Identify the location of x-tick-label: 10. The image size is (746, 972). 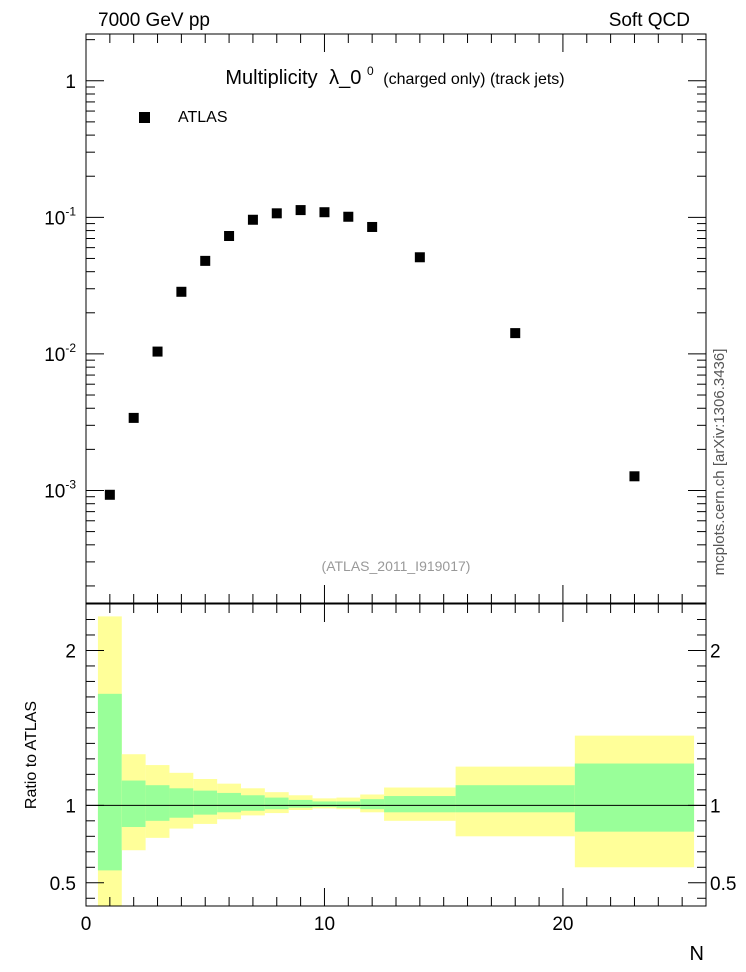
(324, 924).